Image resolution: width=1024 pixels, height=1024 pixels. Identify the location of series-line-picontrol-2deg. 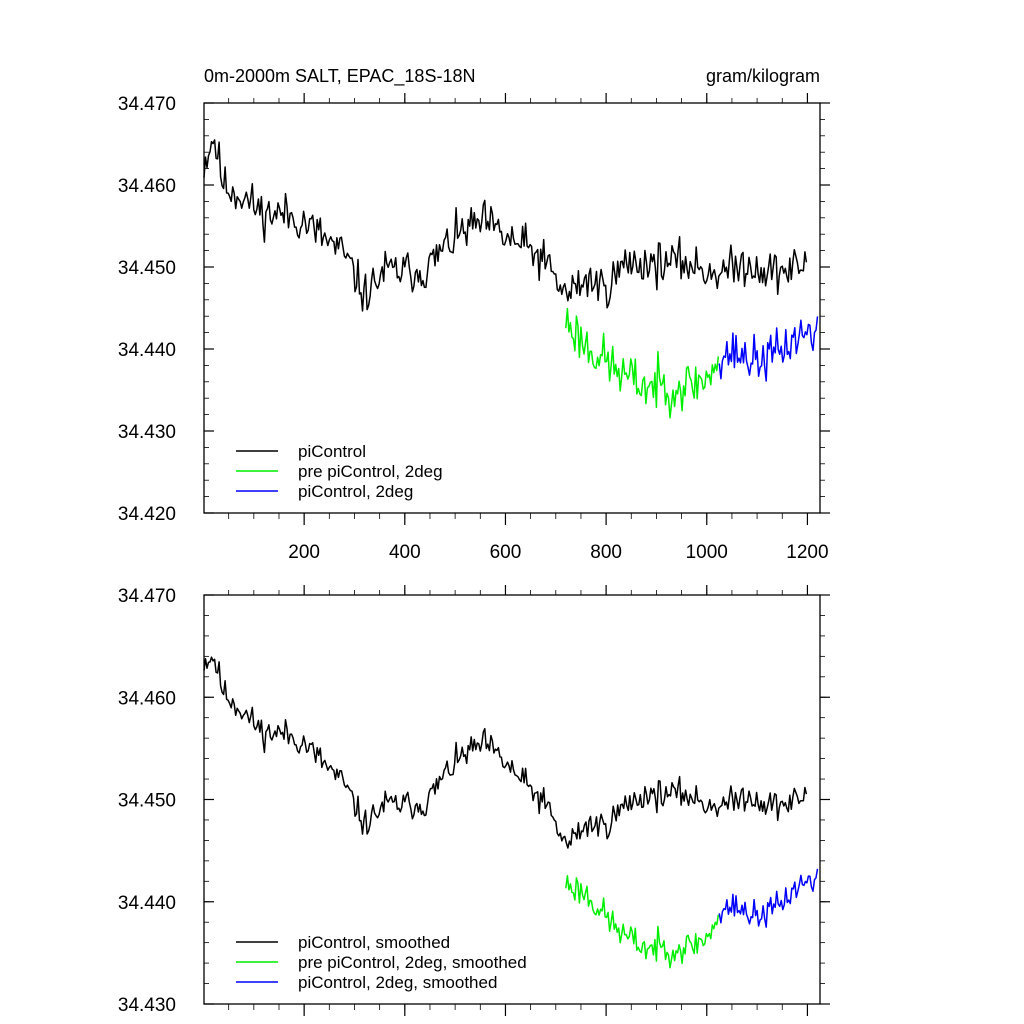
(768, 349).